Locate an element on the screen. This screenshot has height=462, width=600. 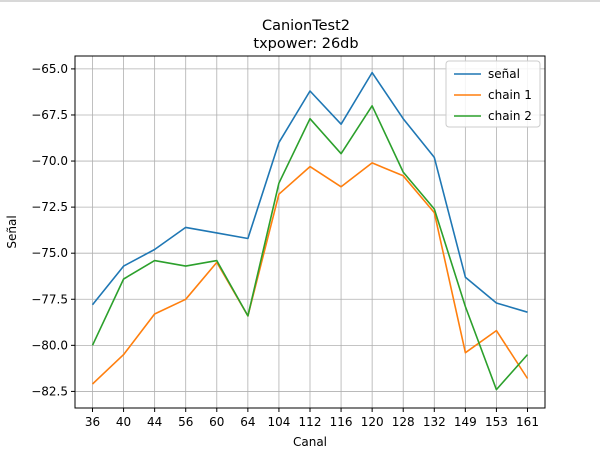
y-tick-label: −67.5 is located at coordinates (49, 115).